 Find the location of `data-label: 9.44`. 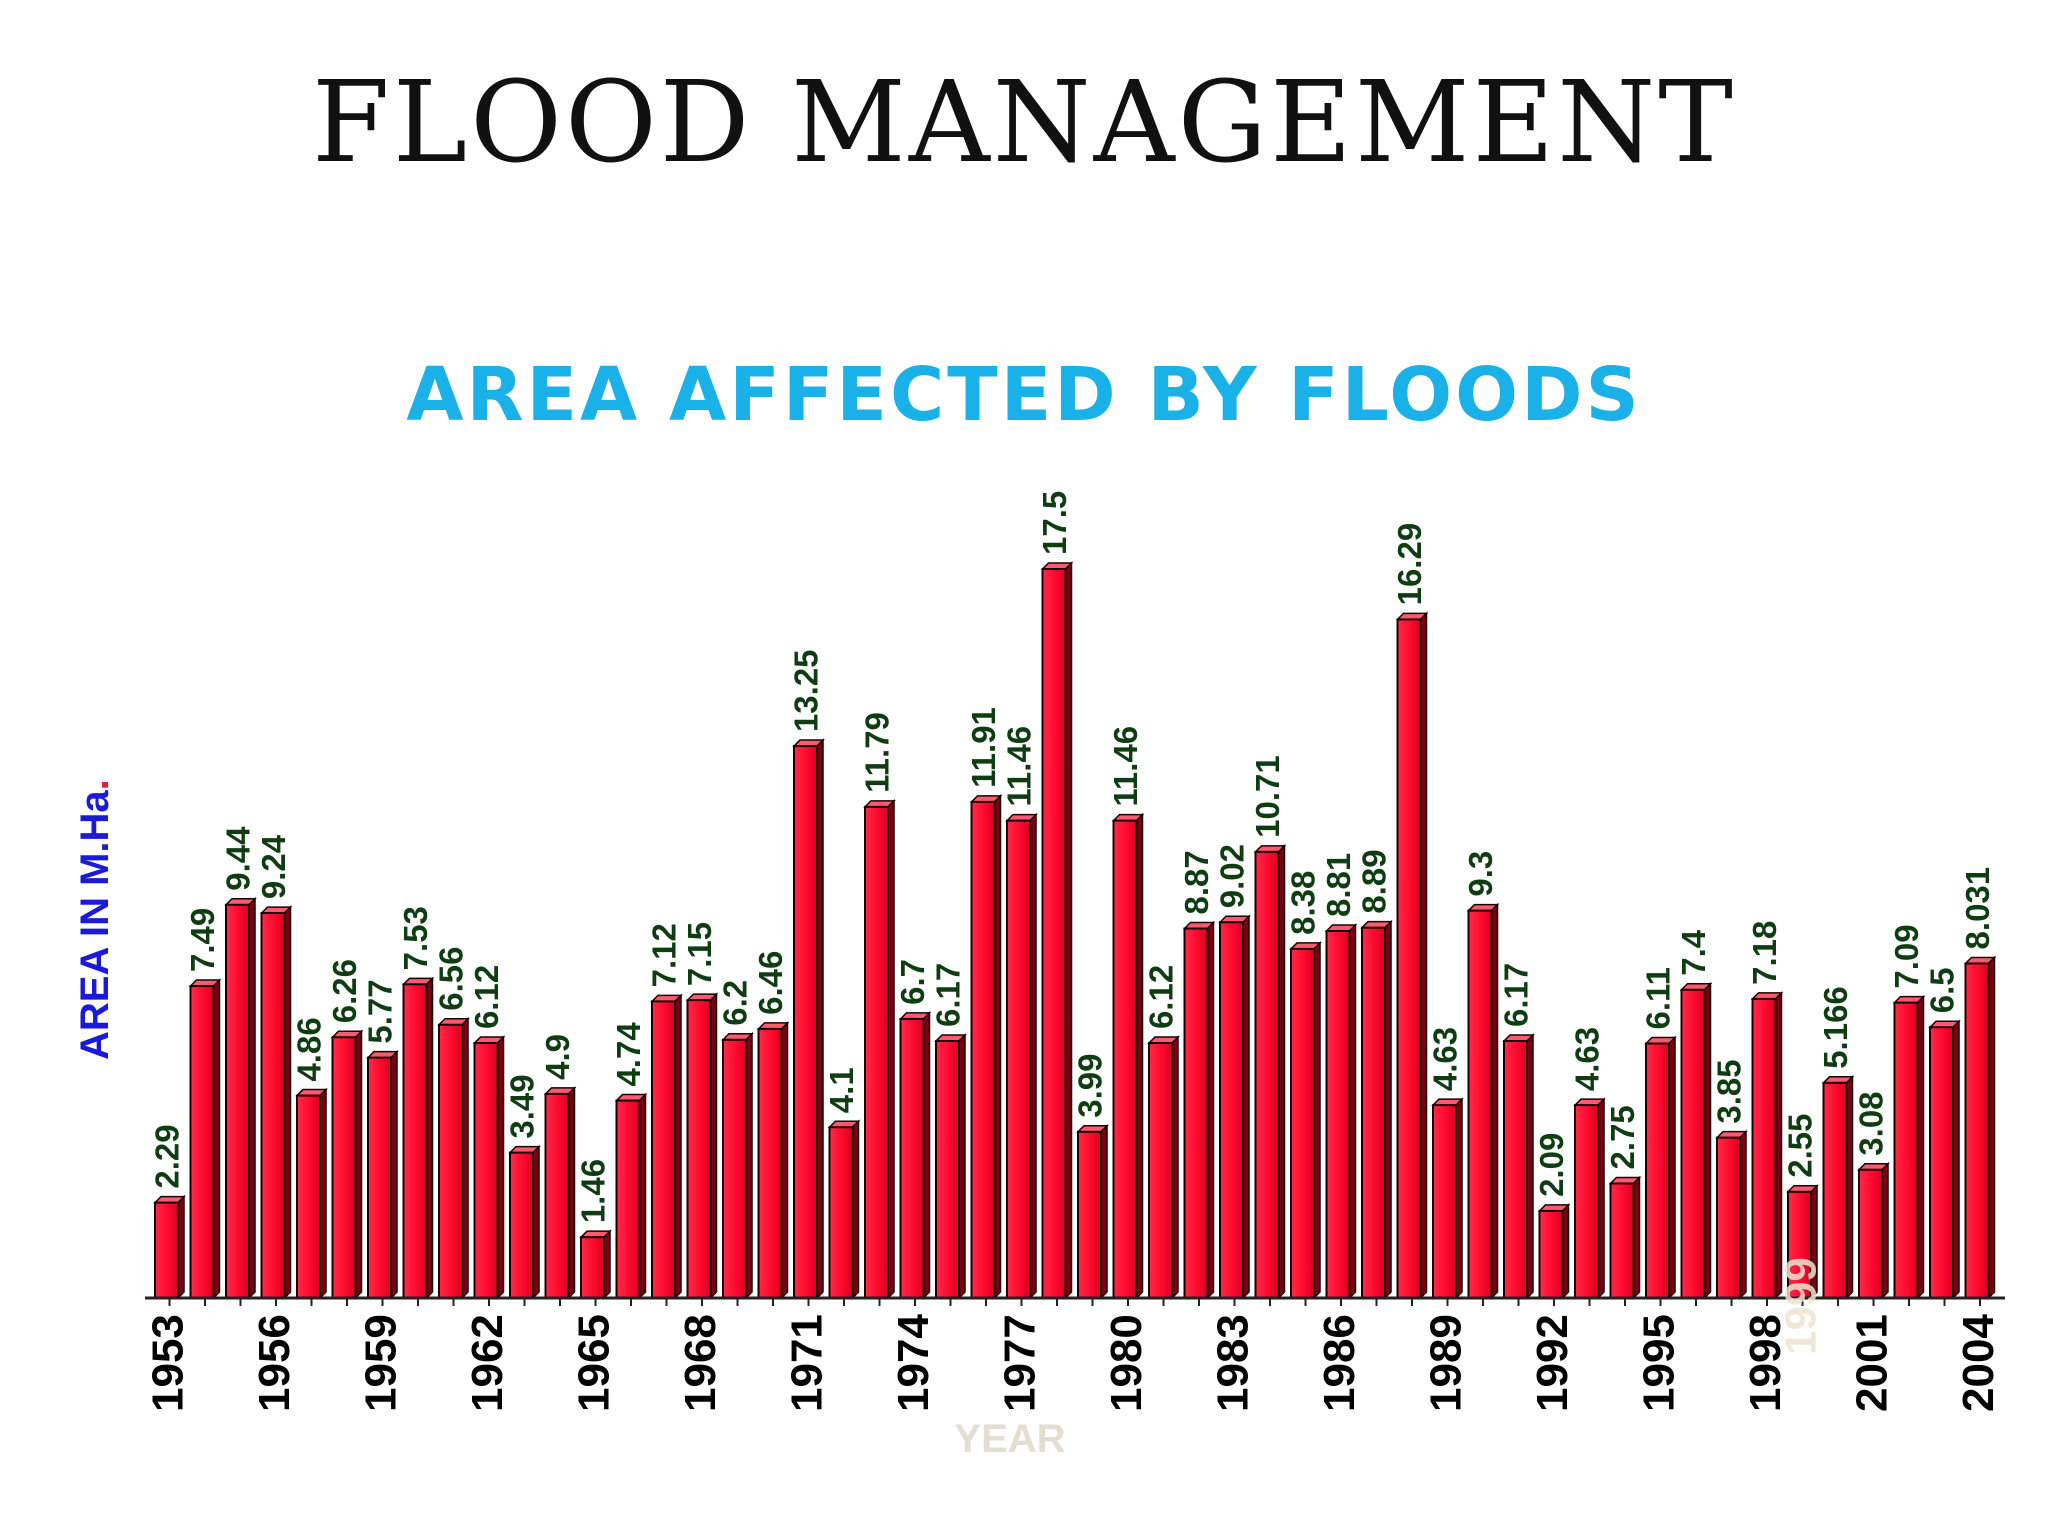

data-label: 9.44 is located at coordinates (238, 858).